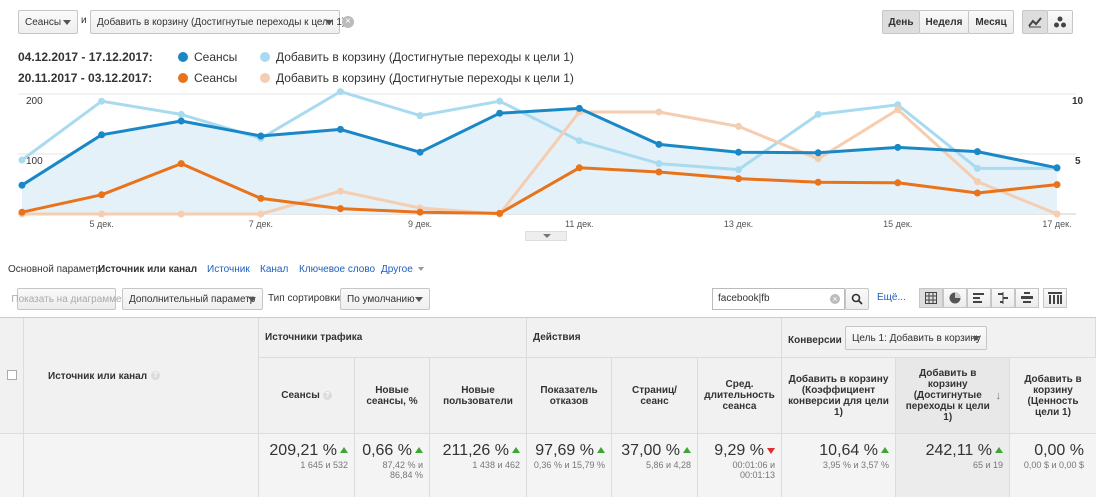 The image size is (1096, 498). What do you see at coordinates (392, 465) in the screenshot?
I see `total-new-sessions: 0,66 % 87,42 % и 86,84 %` at bounding box center [392, 465].